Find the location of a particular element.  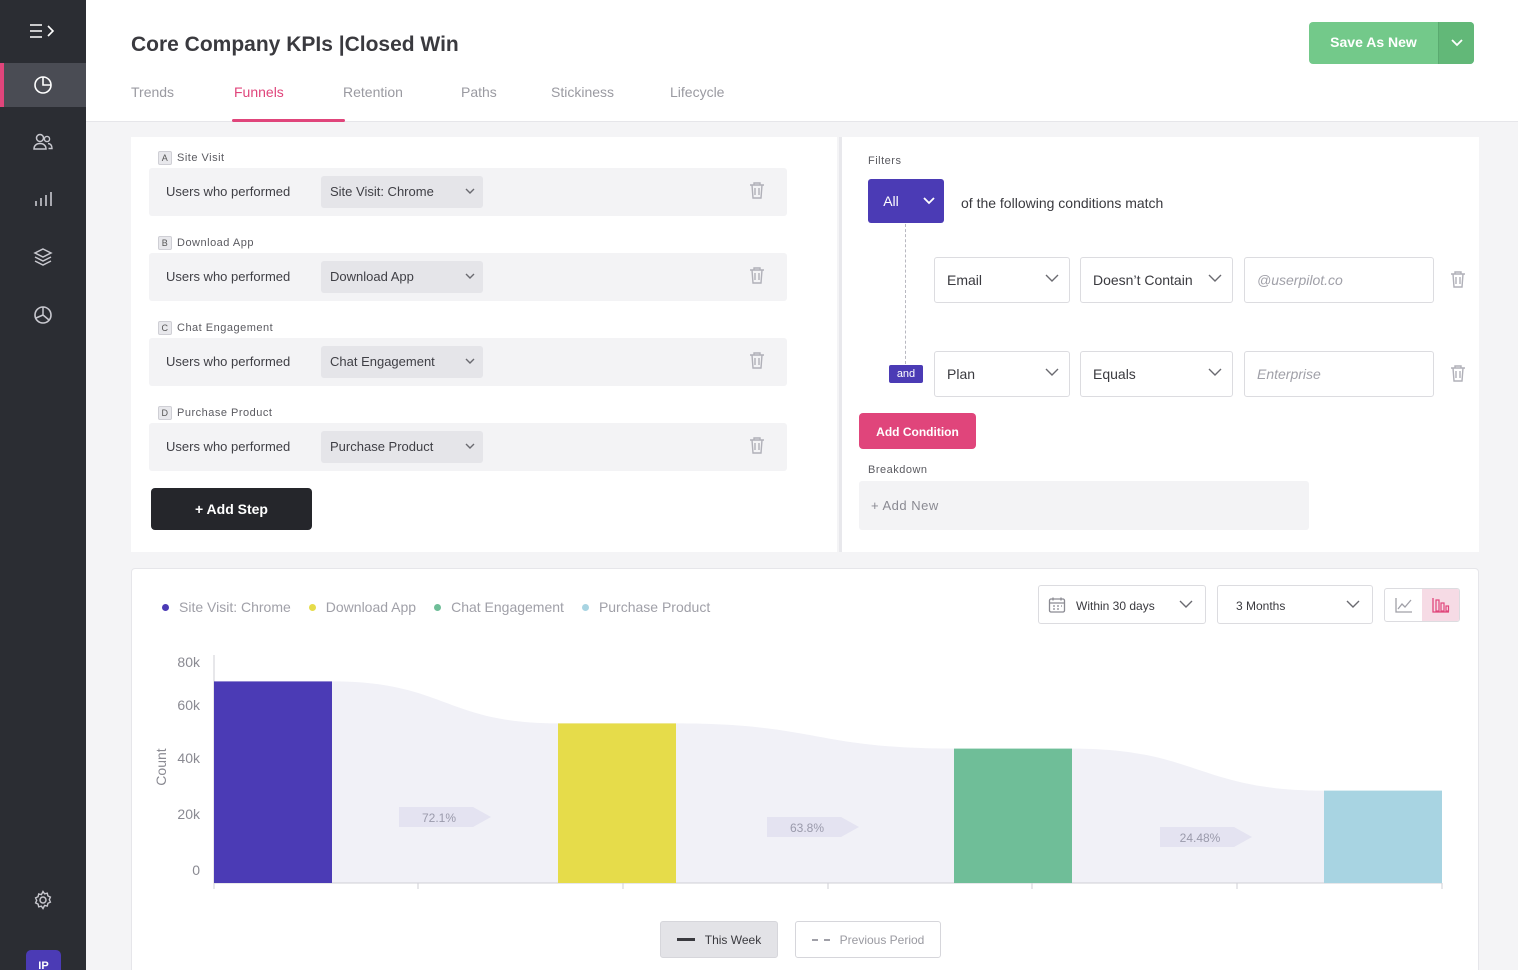

legend-label: Download App is located at coordinates (371, 607).